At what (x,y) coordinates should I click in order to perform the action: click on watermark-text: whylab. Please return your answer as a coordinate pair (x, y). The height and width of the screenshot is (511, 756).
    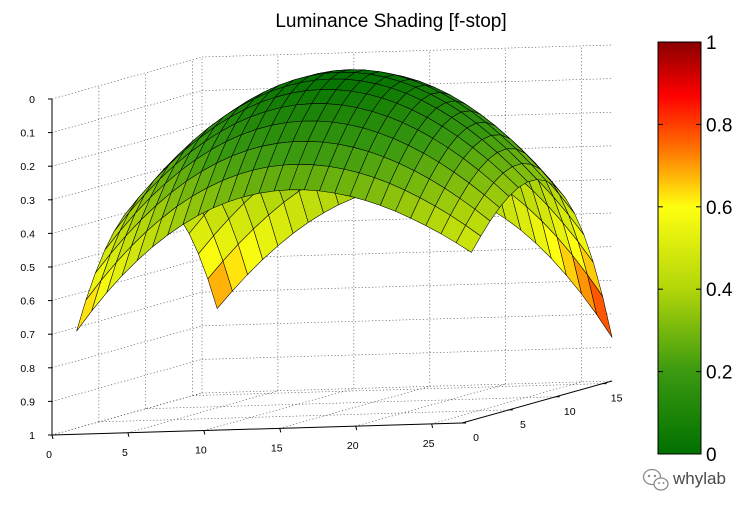
    Looking at the image, I should click on (699, 478).